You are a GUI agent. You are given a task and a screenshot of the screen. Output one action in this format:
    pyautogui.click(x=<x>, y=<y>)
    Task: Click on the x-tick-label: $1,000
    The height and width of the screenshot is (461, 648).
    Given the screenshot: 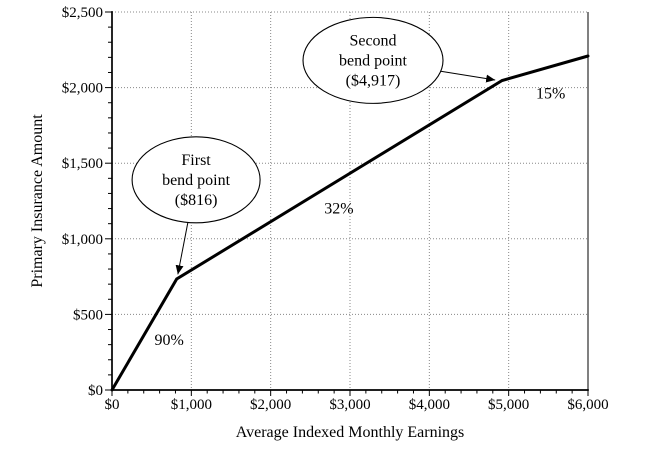 What is the action you would take?
    pyautogui.click(x=191, y=405)
    